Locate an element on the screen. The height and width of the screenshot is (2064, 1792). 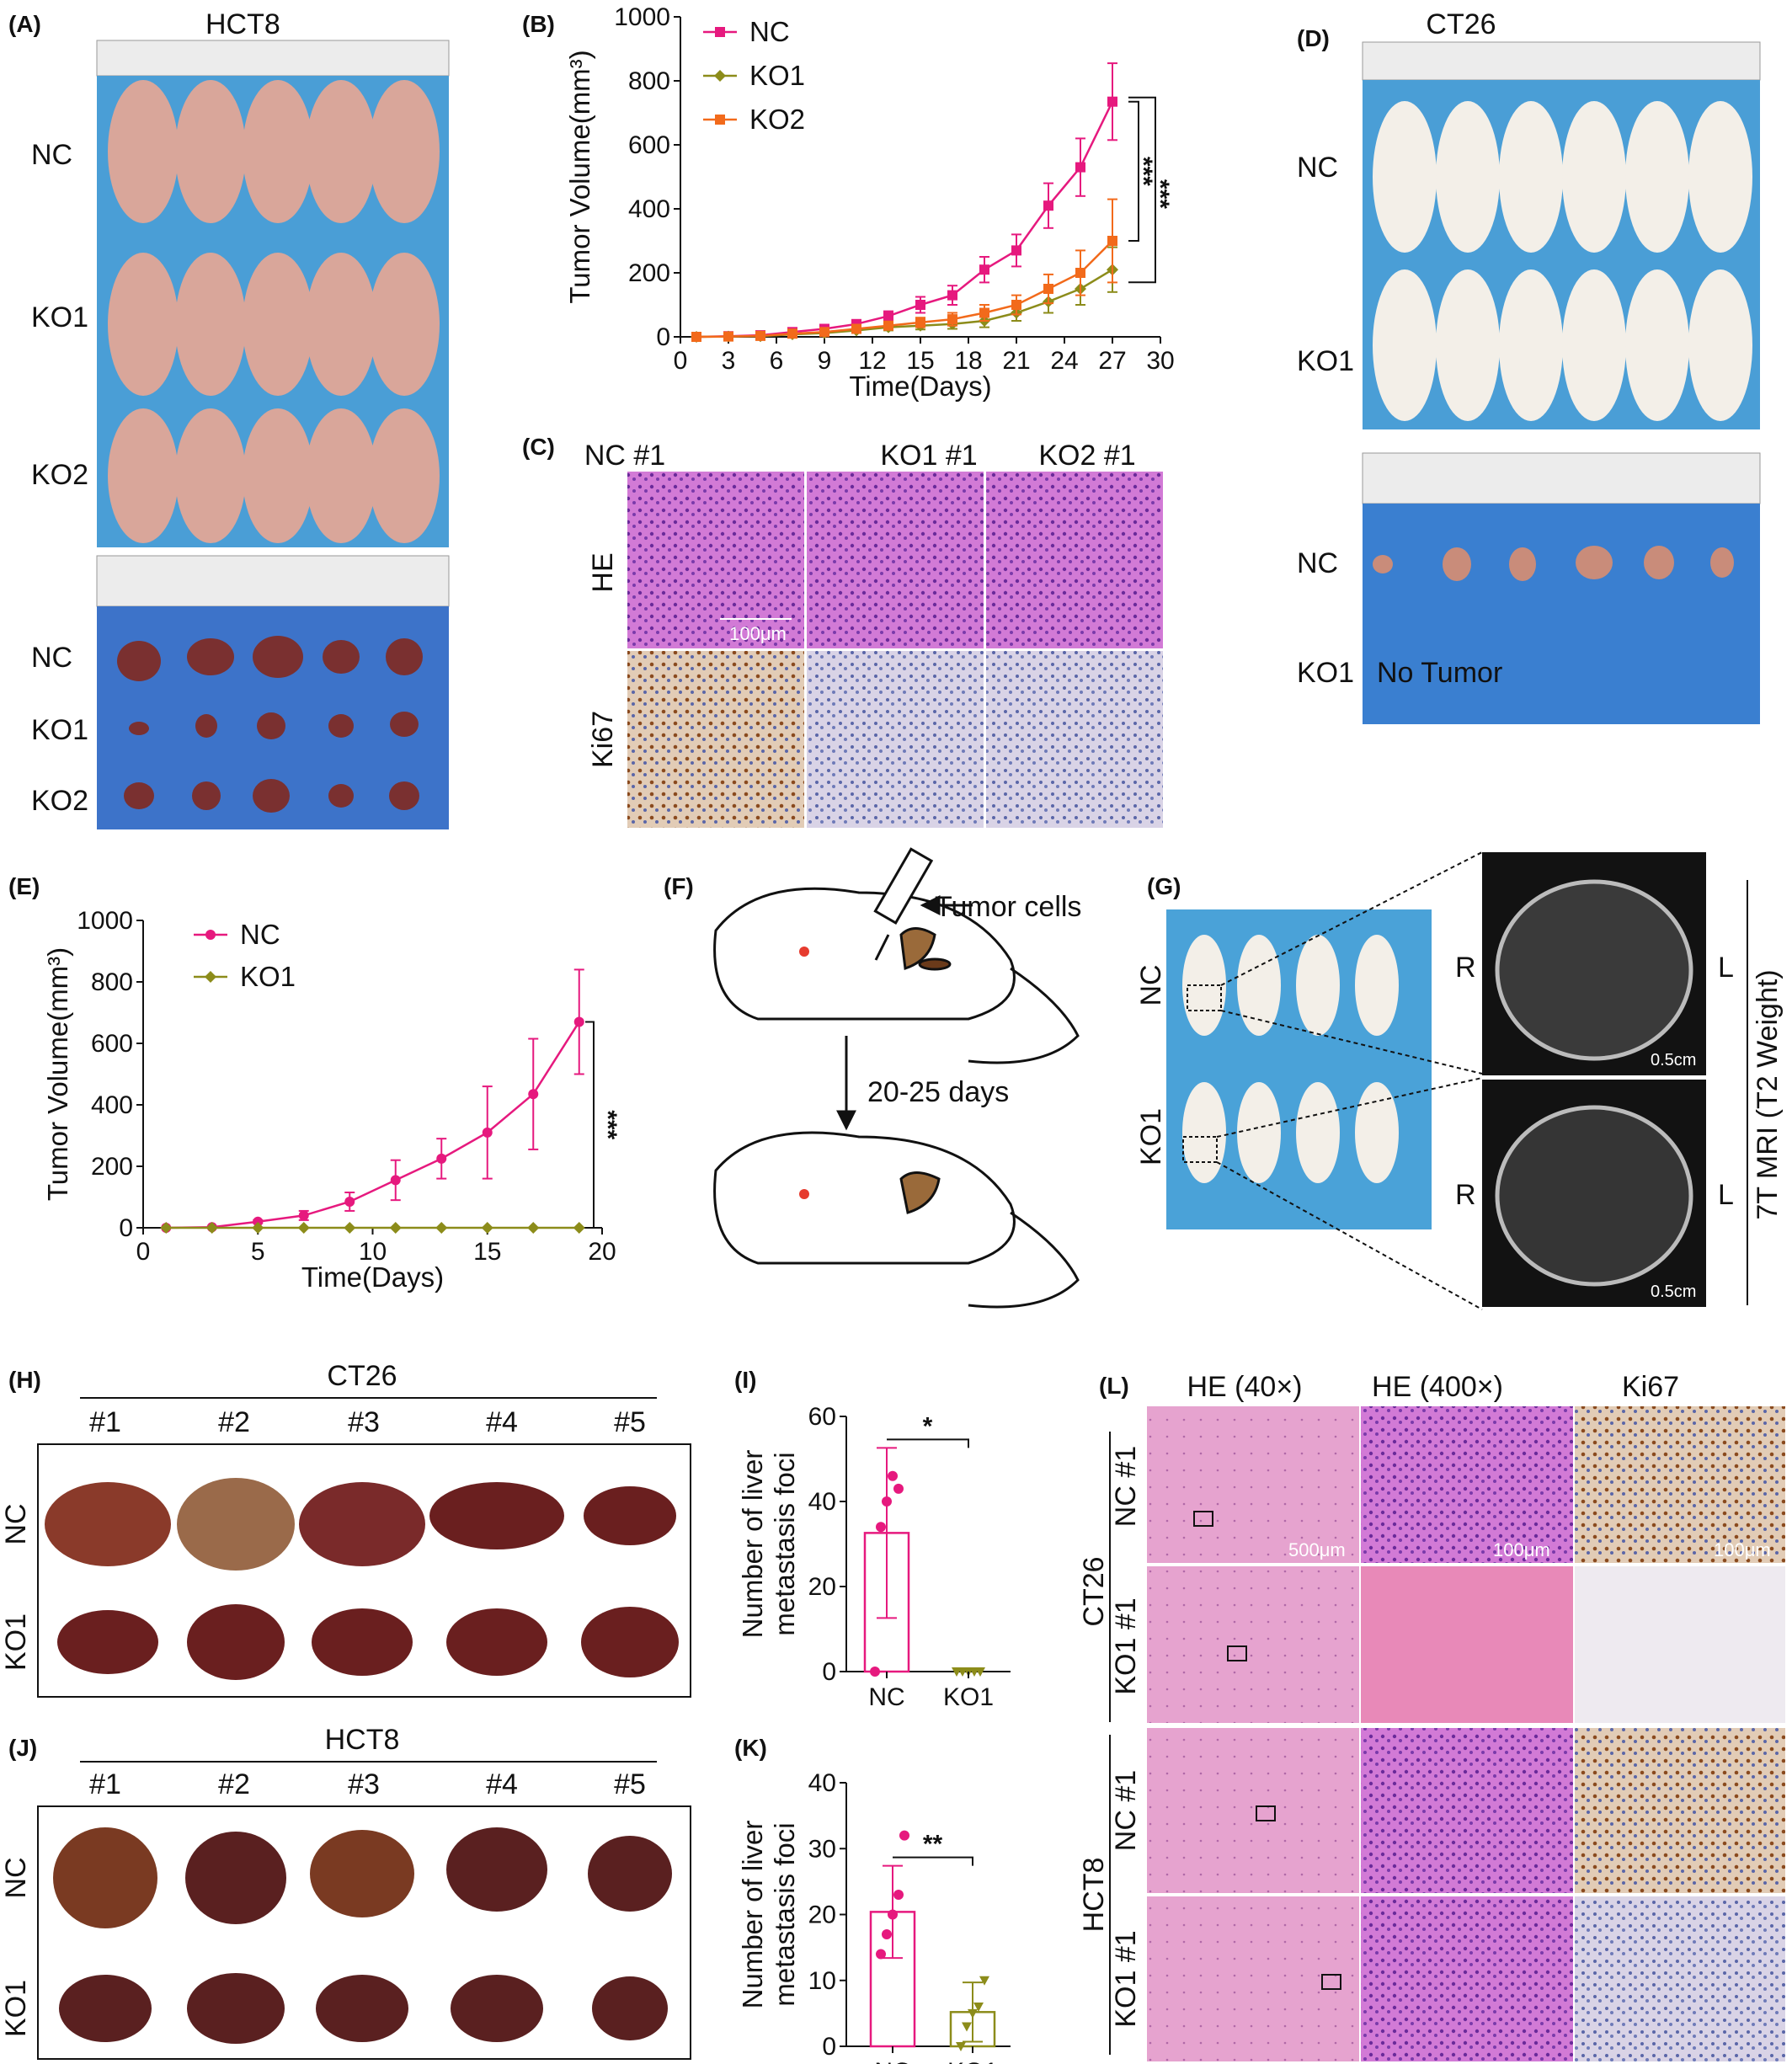
sig-bracket is located at coordinates (590, 1125).